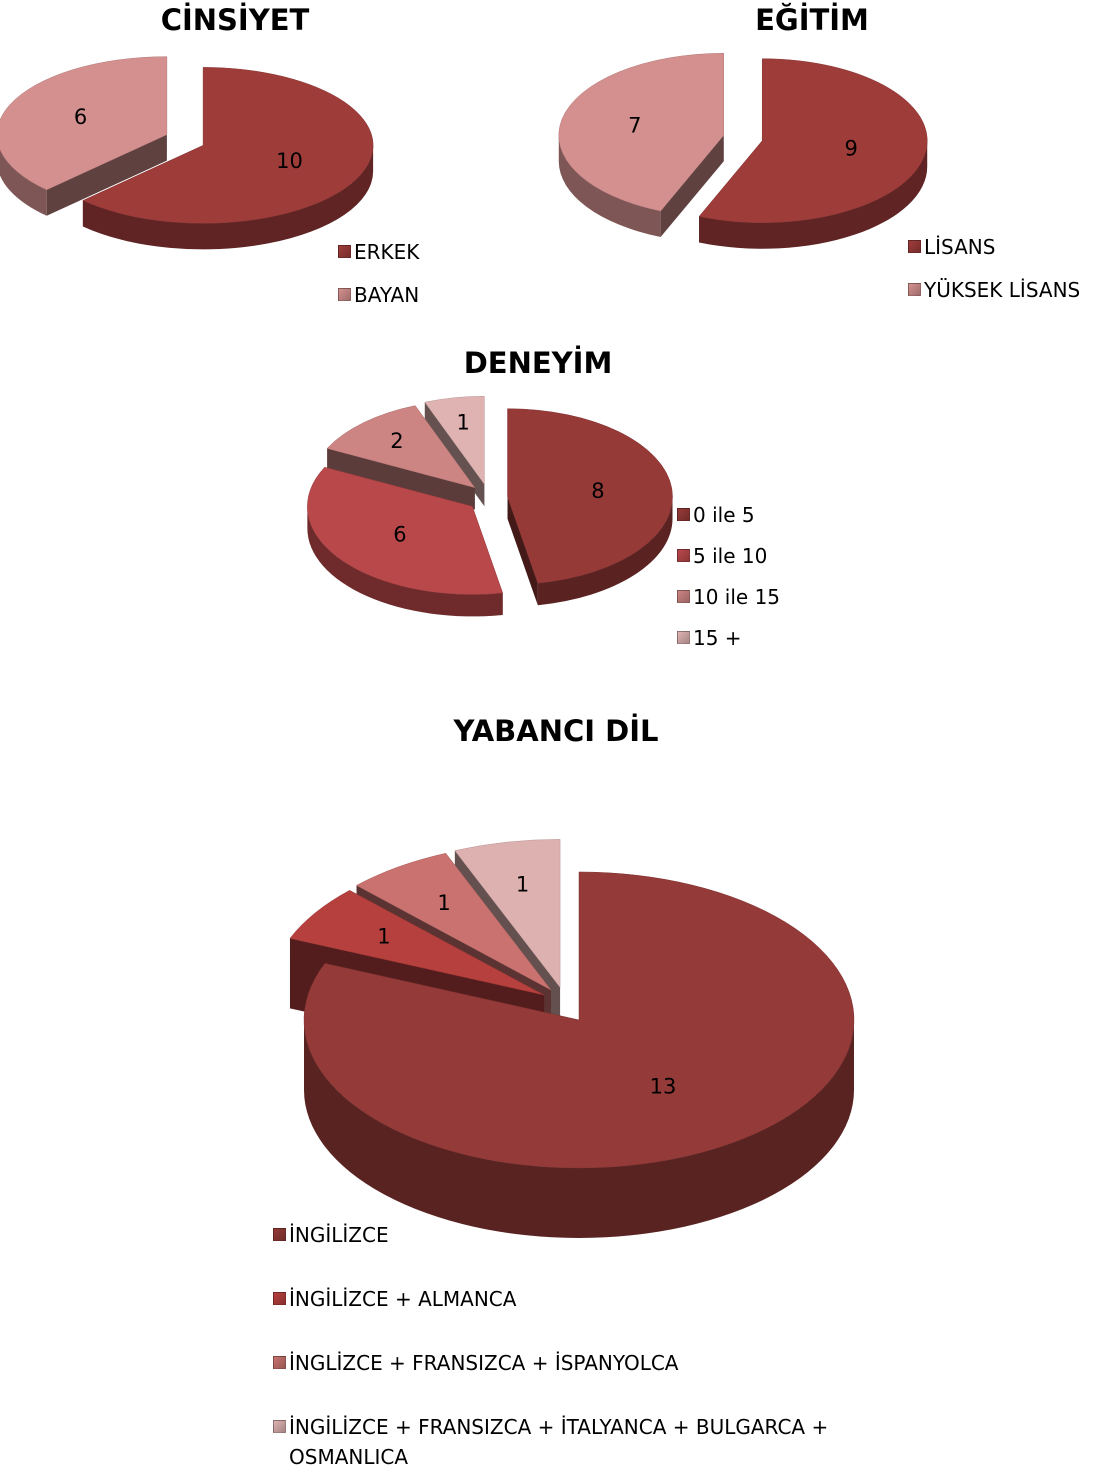 This screenshot has height=1477, width=1112. What do you see at coordinates (289, 161) in the screenshot?
I see `data-label: 10` at bounding box center [289, 161].